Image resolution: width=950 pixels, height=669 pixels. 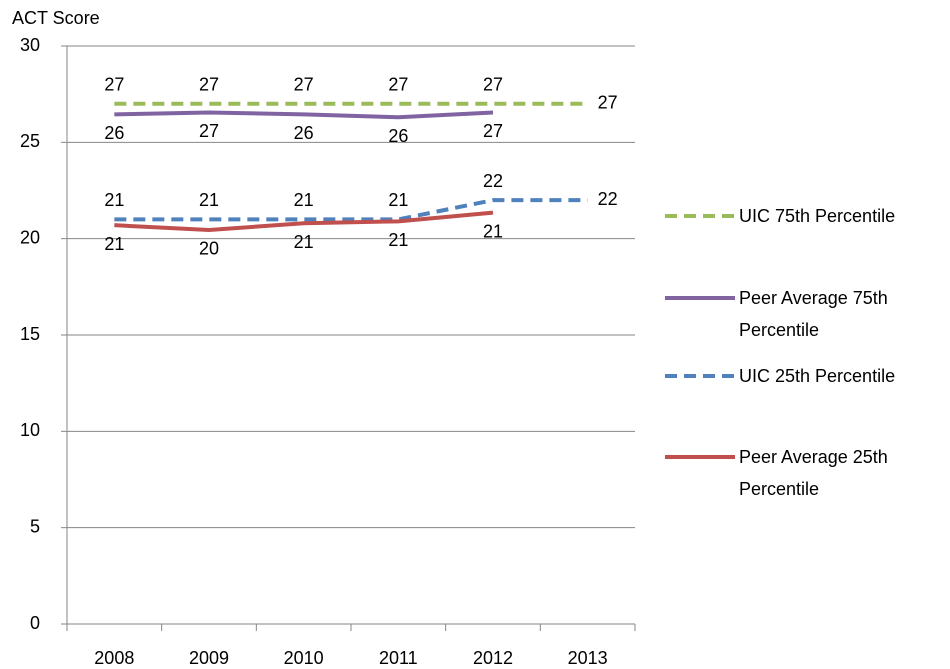 What do you see at coordinates (813, 314) in the screenshot?
I see `legend-label: Peer Average 75th Percentile` at bounding box center [813, 314].